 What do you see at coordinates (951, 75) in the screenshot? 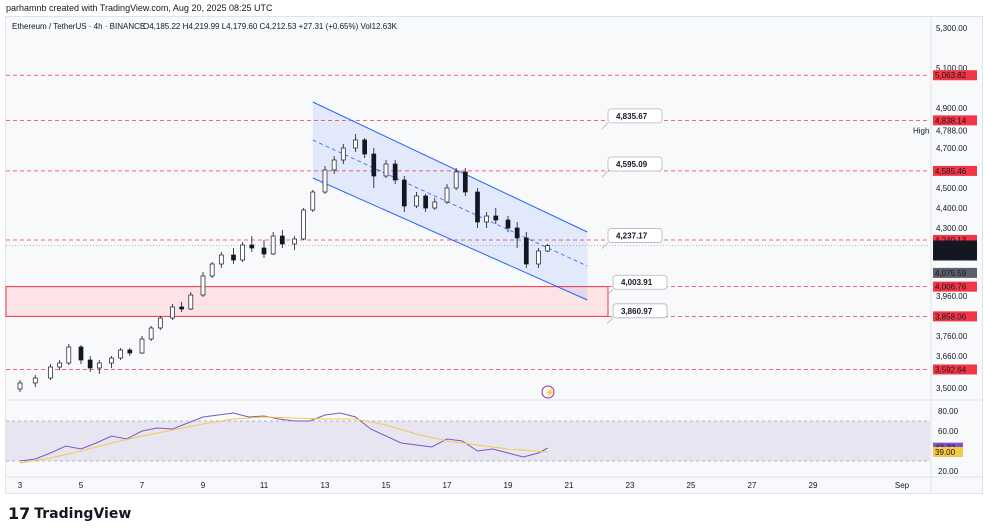
I see `resistance-price-label: 5,063.82` at bounding box center [951, 75].